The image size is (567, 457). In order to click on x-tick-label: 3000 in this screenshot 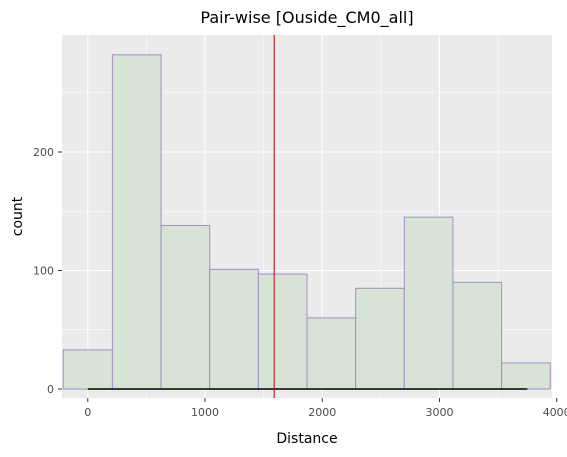, I will do `click(439, 412)`.